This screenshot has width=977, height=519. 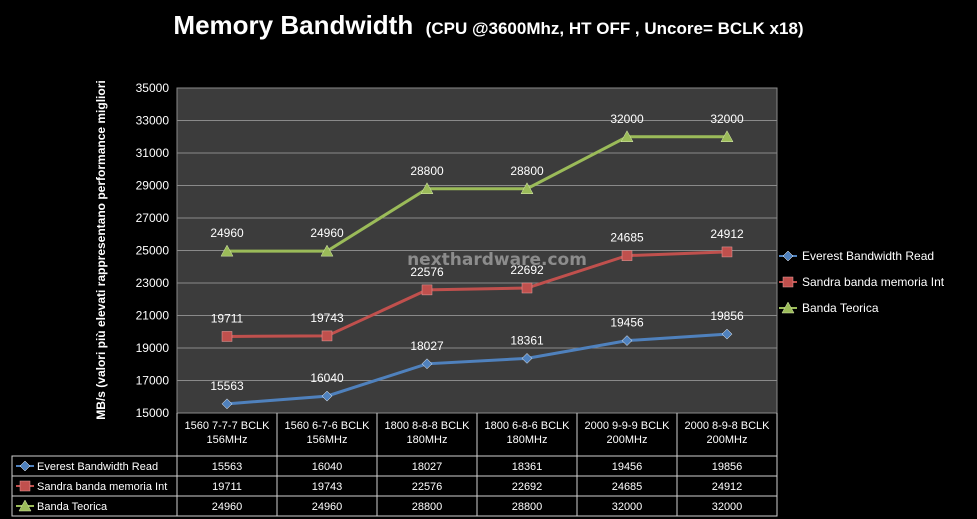 What do you see at coordinates (153, 348) in the screenshot?
I see `y-tick-label: 19000` at bounding box center [153, 348].